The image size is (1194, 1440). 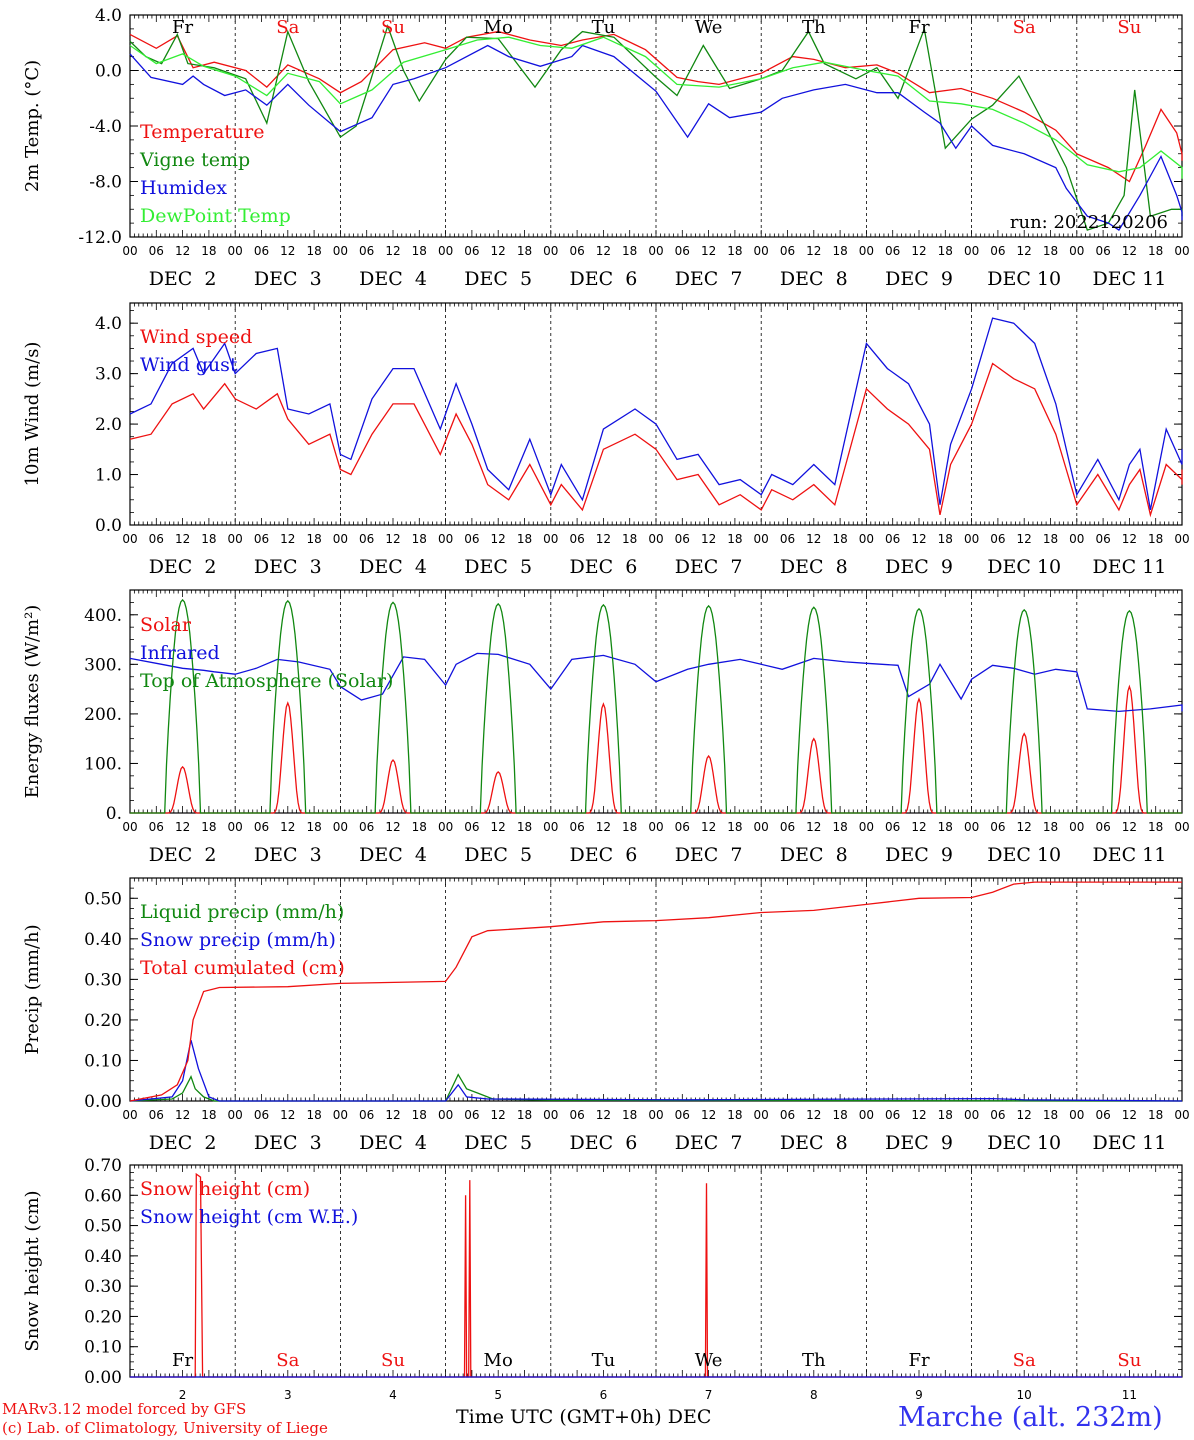 I want to click on date-label: DEC 9, so click(x=919, y=279).